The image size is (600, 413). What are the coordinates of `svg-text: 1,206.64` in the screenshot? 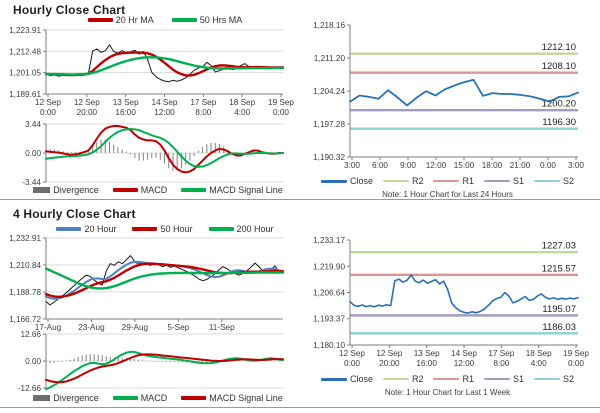 It's located at (329, 292).